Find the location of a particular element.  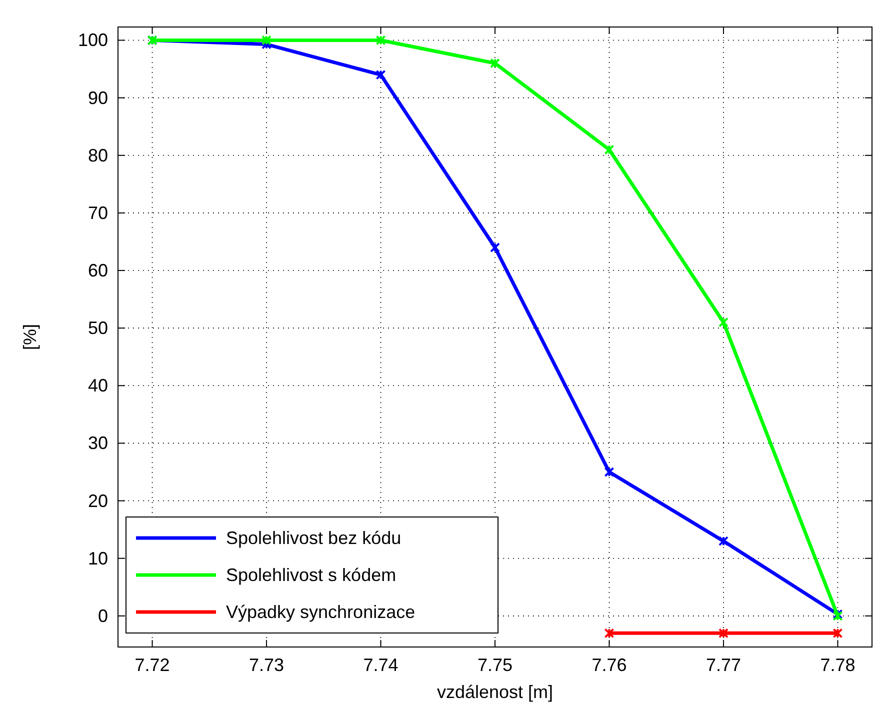

x-tick-label: 7.77 is located at coordinates (724, 665).